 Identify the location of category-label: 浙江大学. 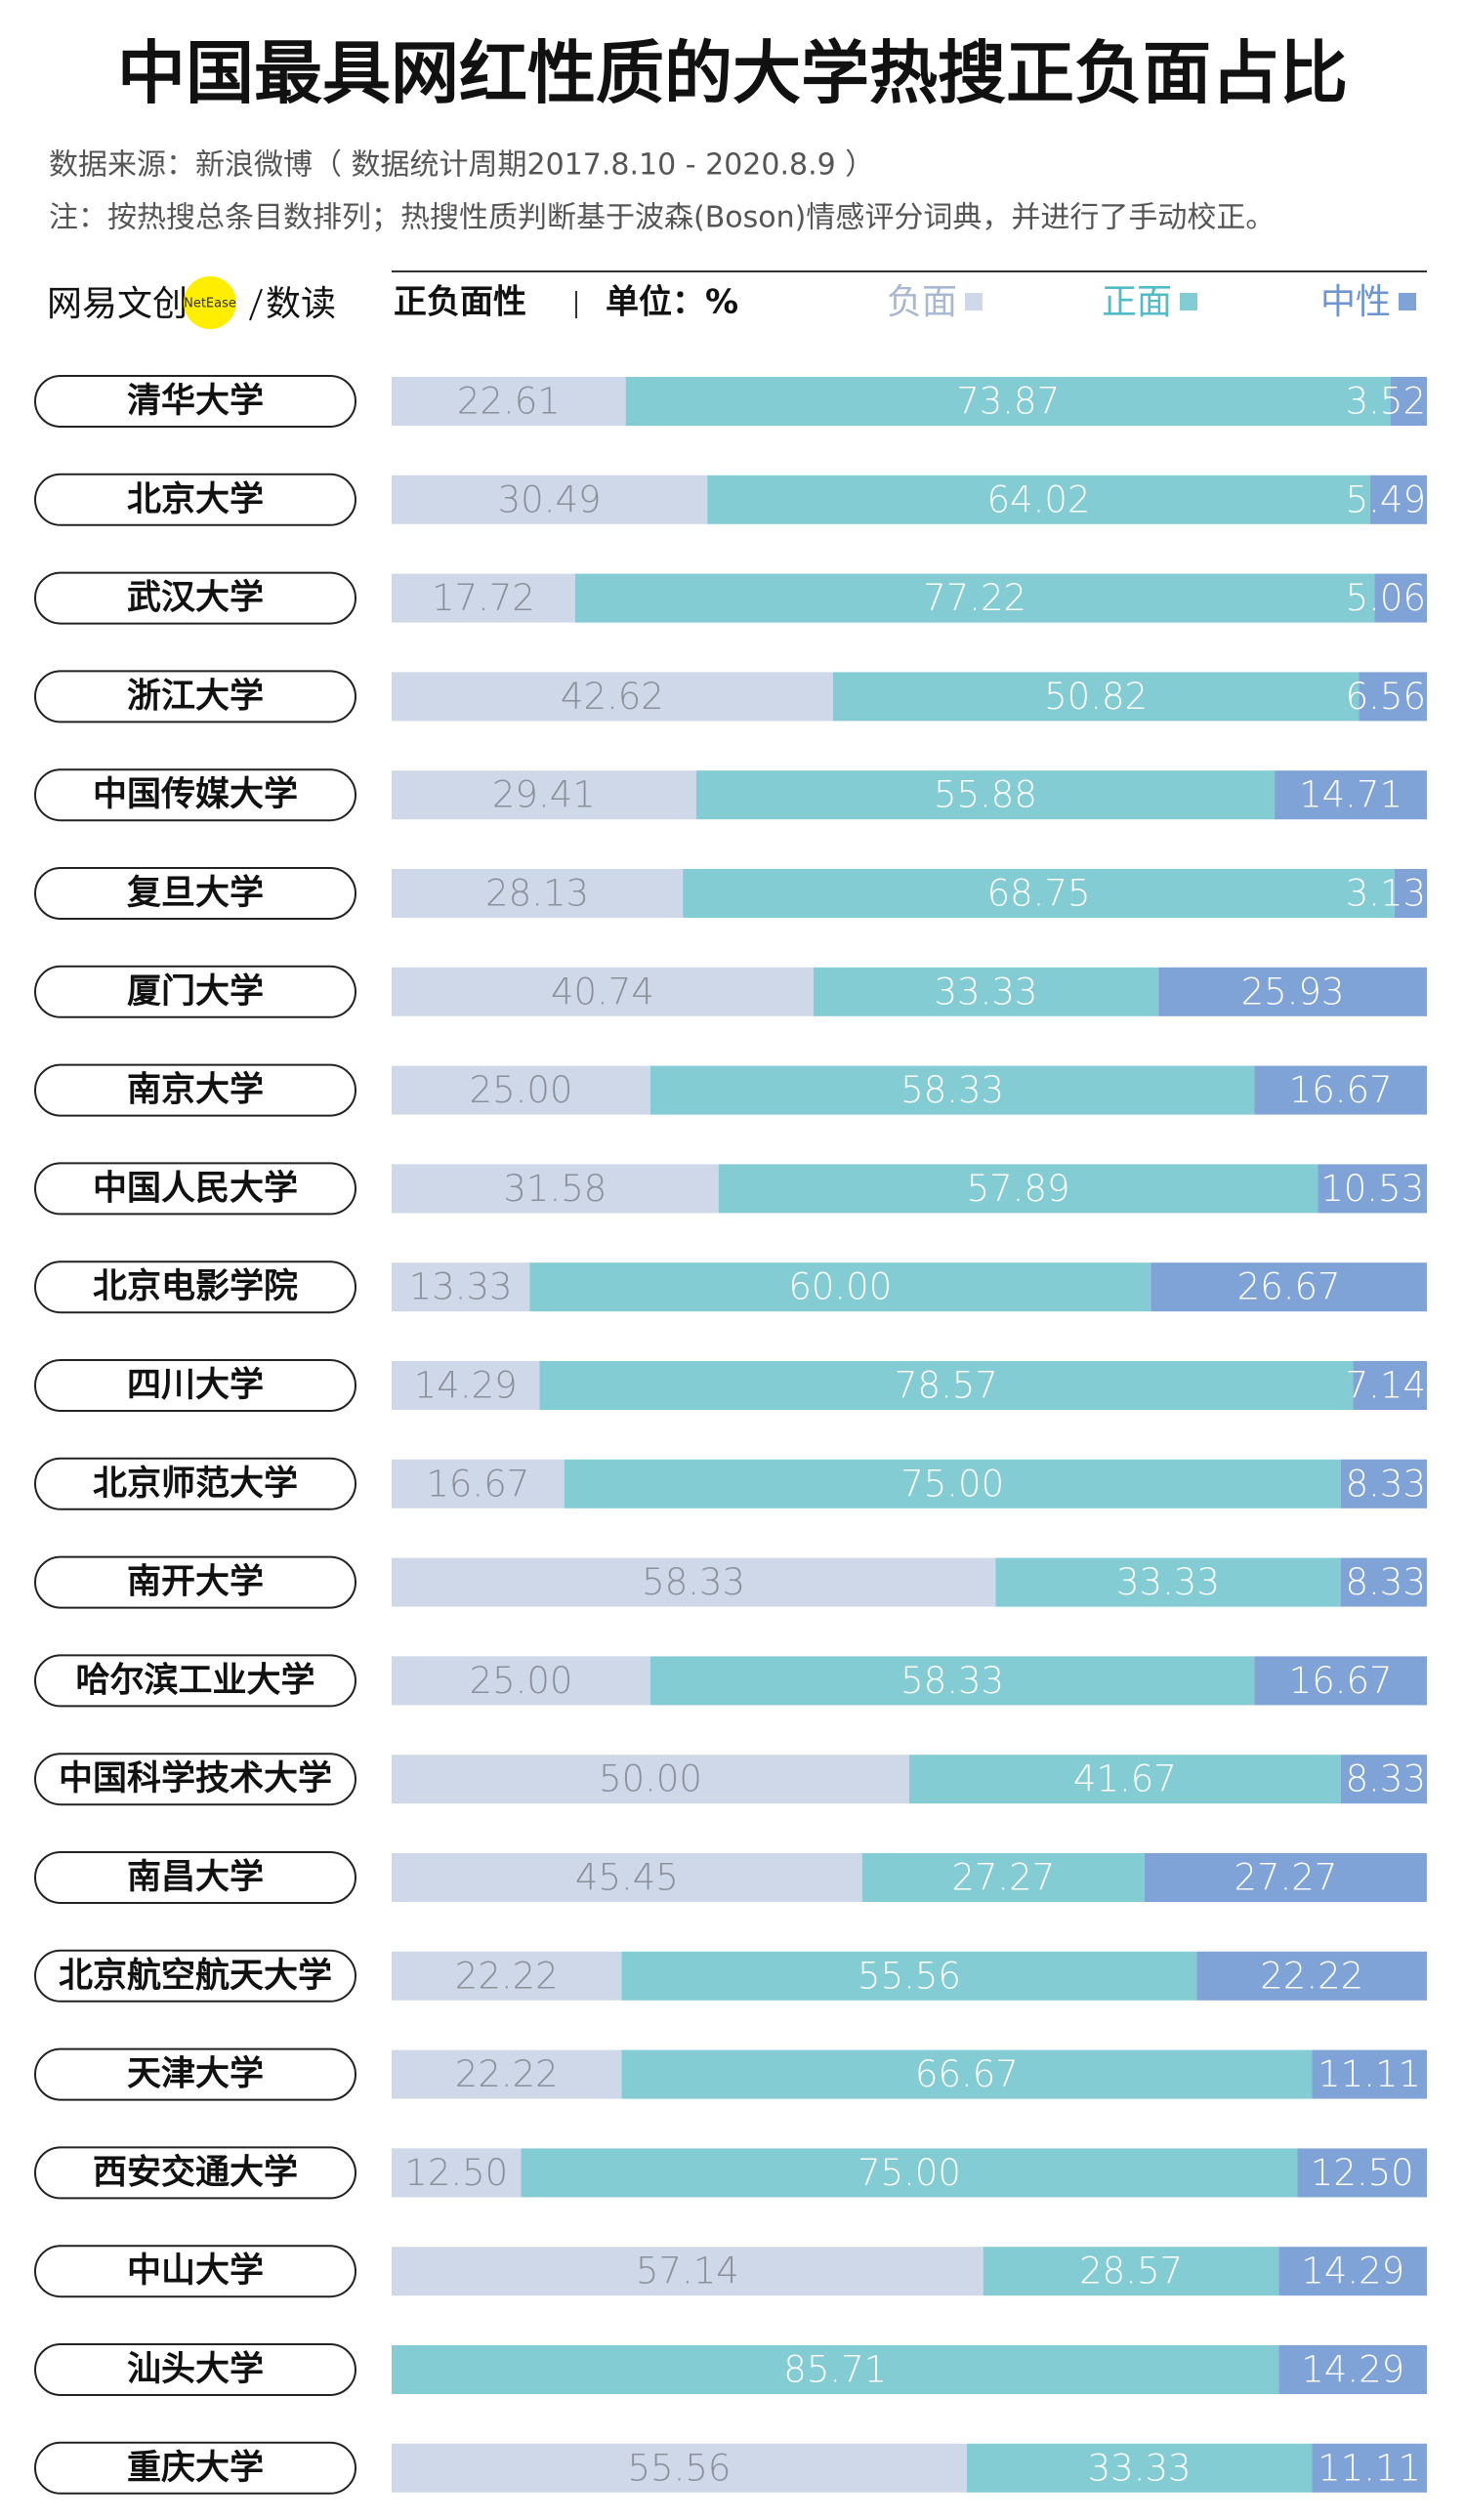
(195, 696).